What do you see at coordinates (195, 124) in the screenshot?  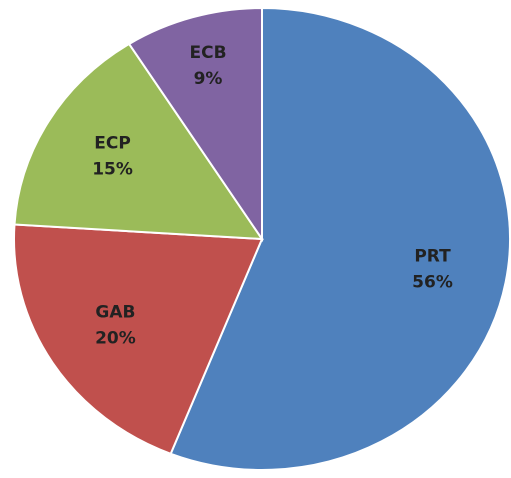 I see `pie-slice` at bounding box center [195, 124].